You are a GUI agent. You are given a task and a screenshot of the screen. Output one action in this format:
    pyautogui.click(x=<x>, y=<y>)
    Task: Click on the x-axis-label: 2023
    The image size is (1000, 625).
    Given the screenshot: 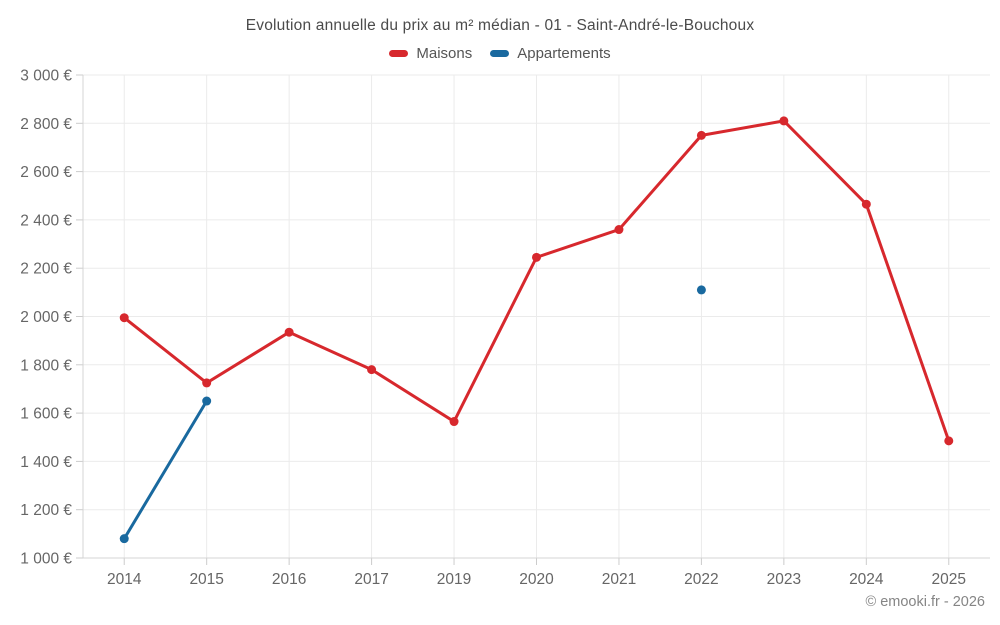 What is the action you would take?
    pyautogui.click(x=784, y=579)
    